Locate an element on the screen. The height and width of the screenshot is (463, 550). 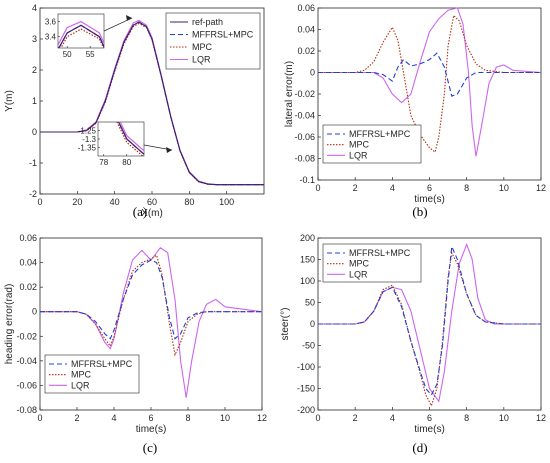
inset-2: 78 80 -1.25-1.3-1.35 is located at coordinates (125, 144).